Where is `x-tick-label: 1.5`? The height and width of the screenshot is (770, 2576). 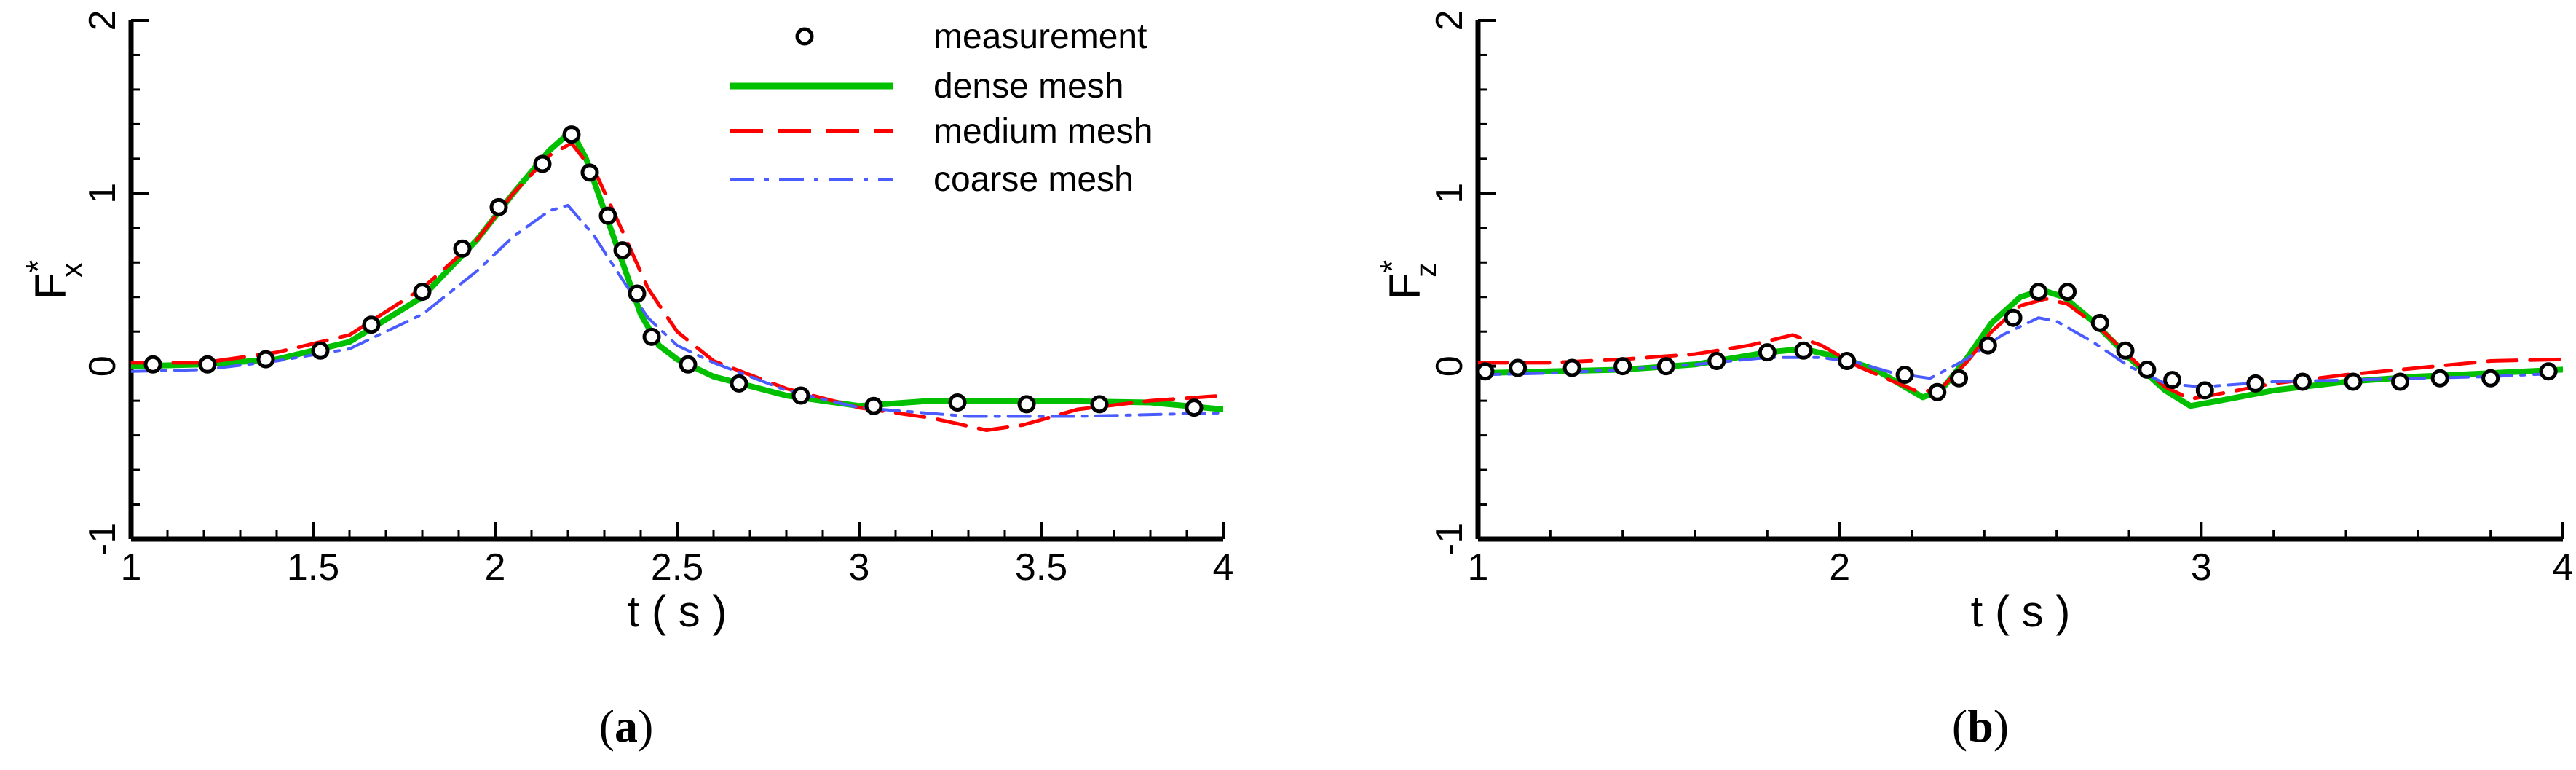
x-tick-label: 1.5 is located at coordinates (313, 567).